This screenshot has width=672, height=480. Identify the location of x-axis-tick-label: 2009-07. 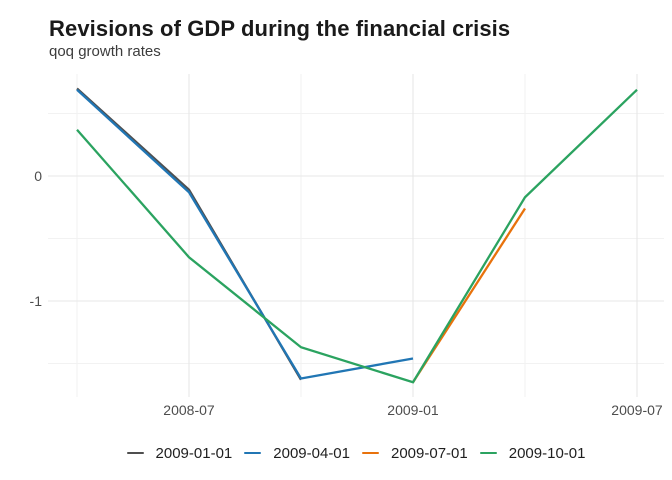
(637, 410).